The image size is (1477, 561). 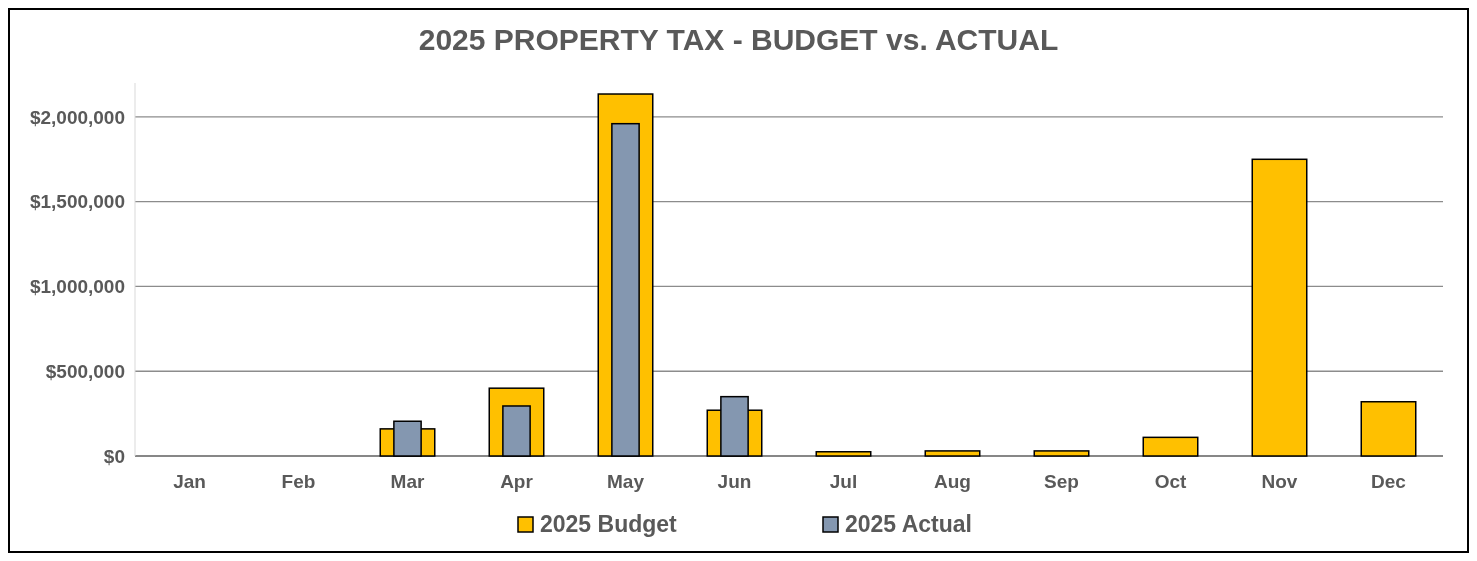 I want to click on y-tick-label: $1,000,000, so click(x=77, y=287).